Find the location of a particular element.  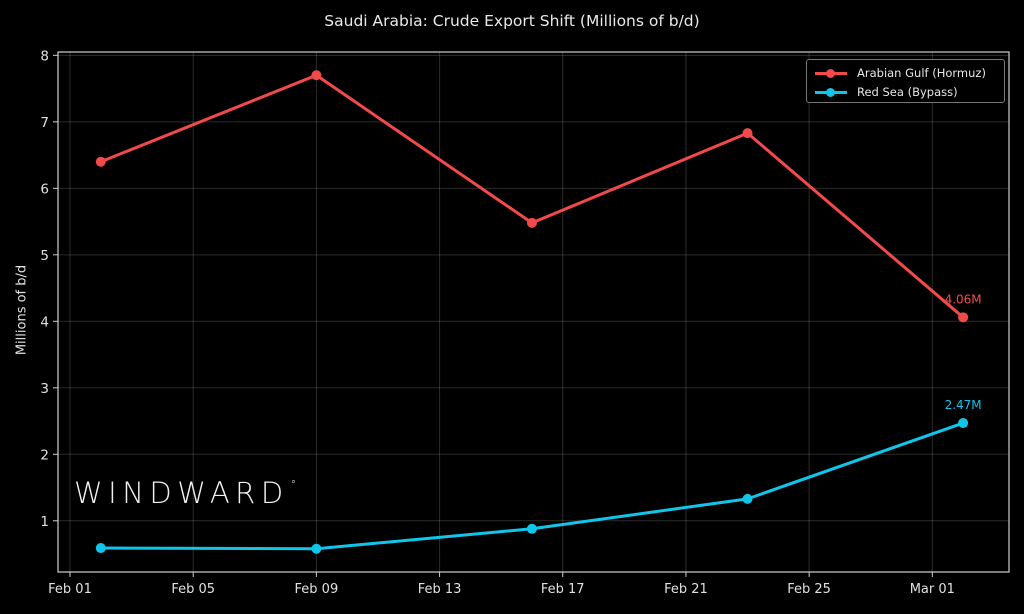

windward-logo: WINDWARD ° is located at coordinates (185, 493).